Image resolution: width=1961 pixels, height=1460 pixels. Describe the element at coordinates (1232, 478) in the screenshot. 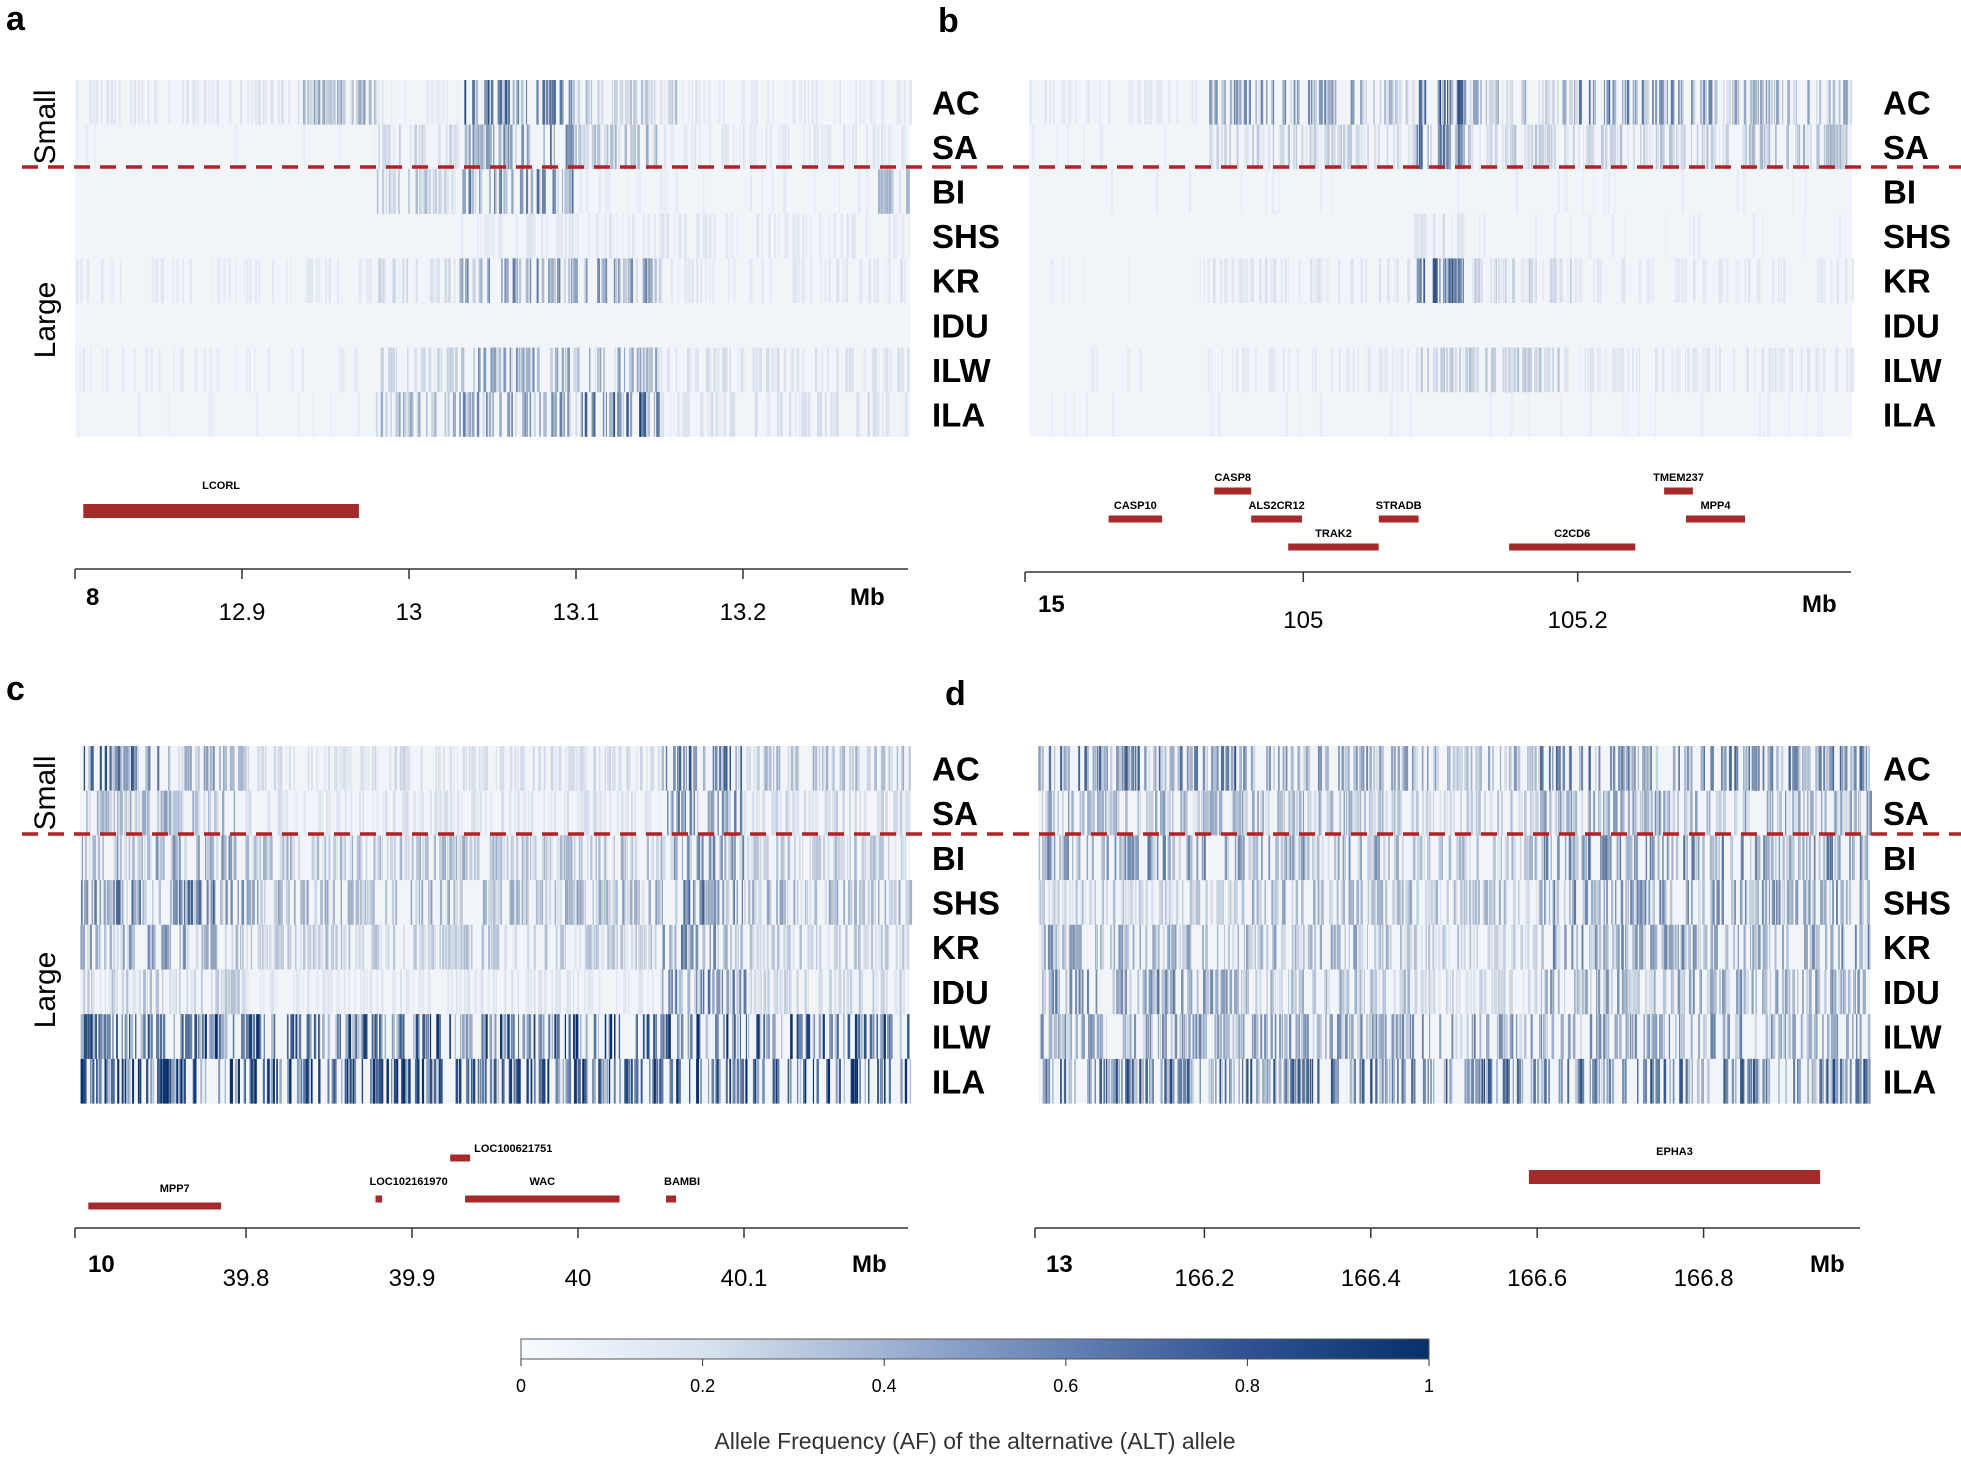

I see `gene-label-casp8: CASP8` at that location.